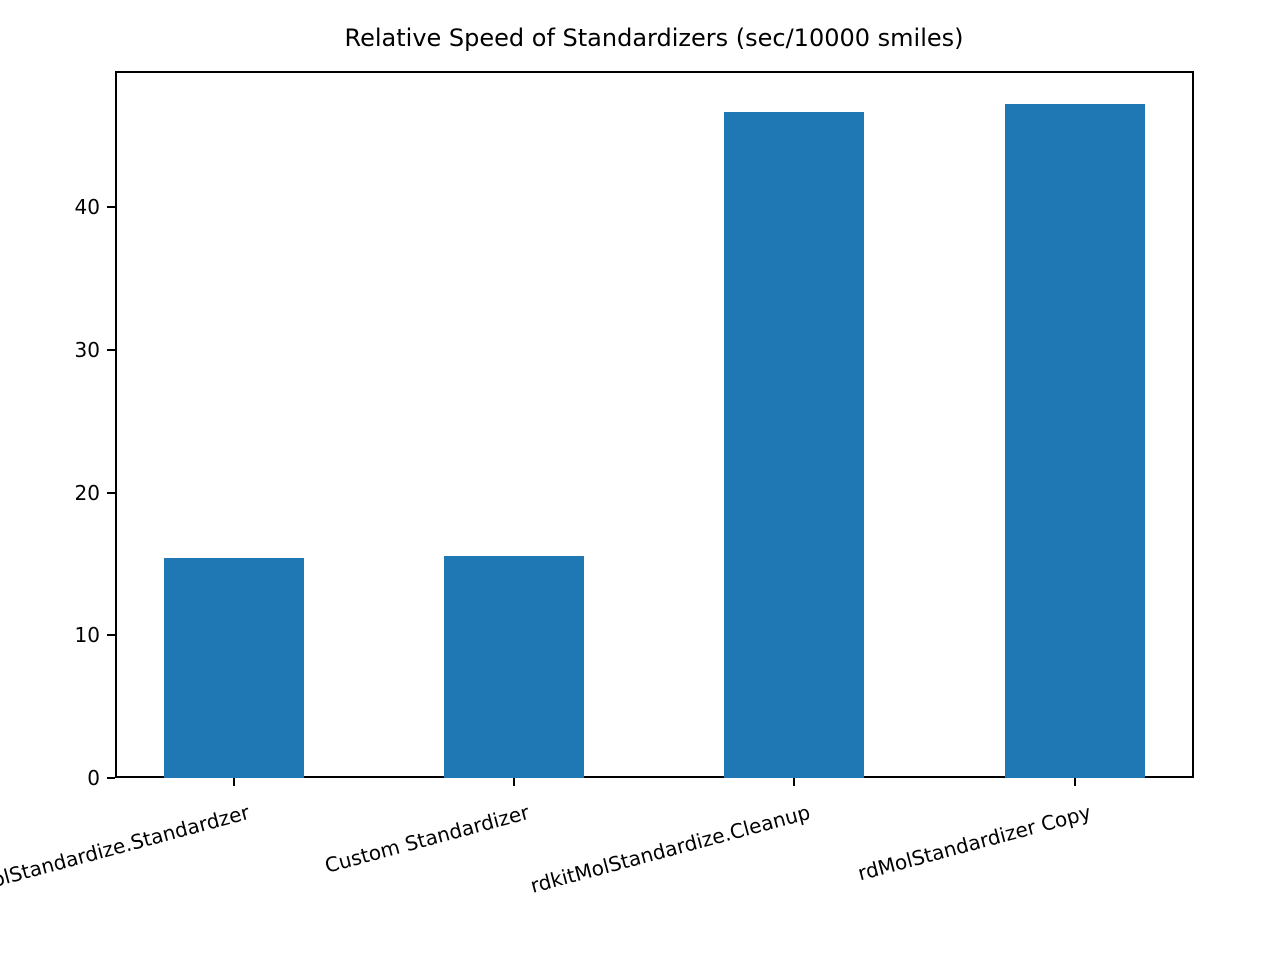 The height and width of the screenshot is (960, 1280). Describe the element at coordinates (974, 843) in the screenshot. I see `x-tick-label: rdMolStandardizer Copy` at that location.